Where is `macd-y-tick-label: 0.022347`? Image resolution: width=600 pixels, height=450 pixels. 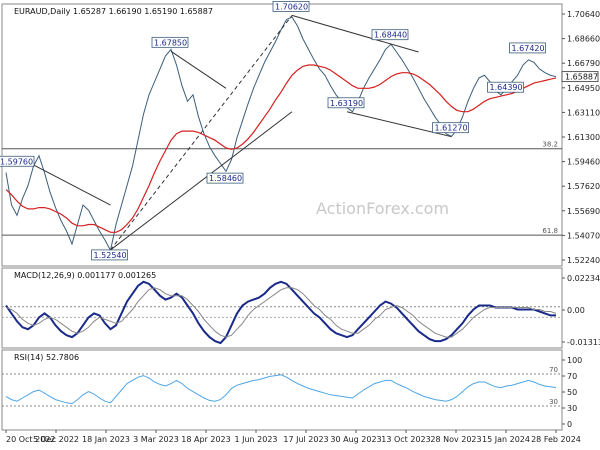 macd-y-tick-label: 0.022347 is located at coordinates (583, 278).